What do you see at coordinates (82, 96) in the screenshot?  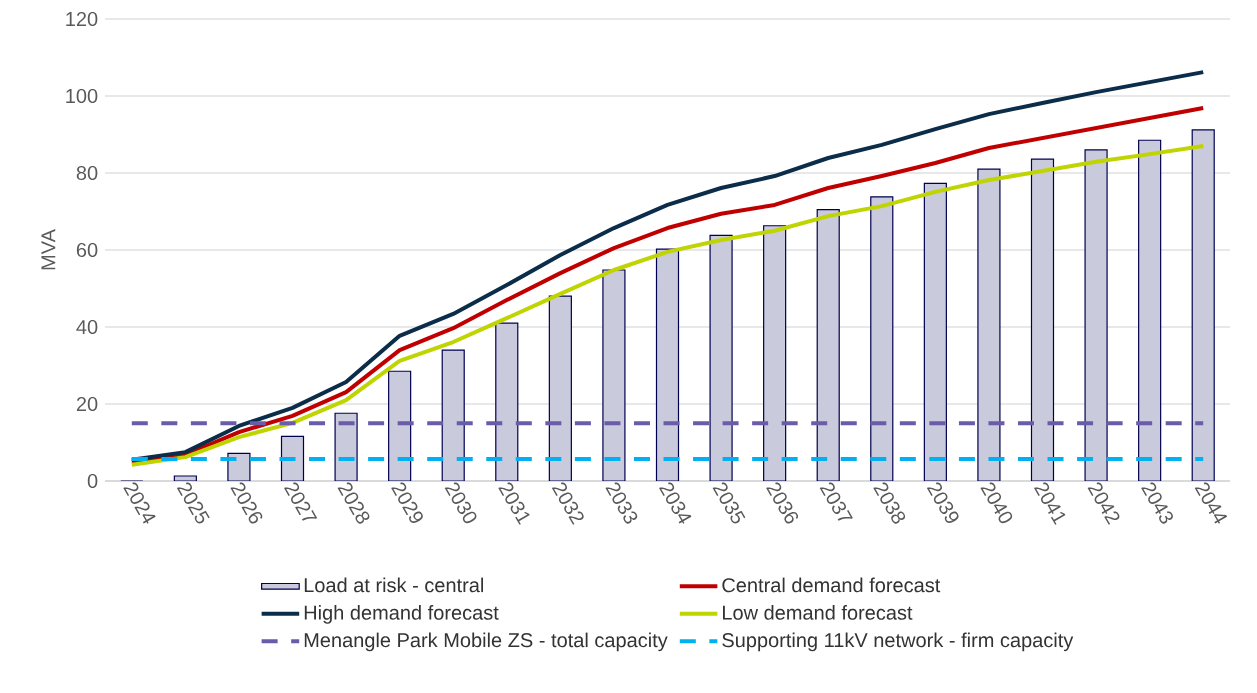 I see `y-tick-label: 100` at bounding box center [82, 96].